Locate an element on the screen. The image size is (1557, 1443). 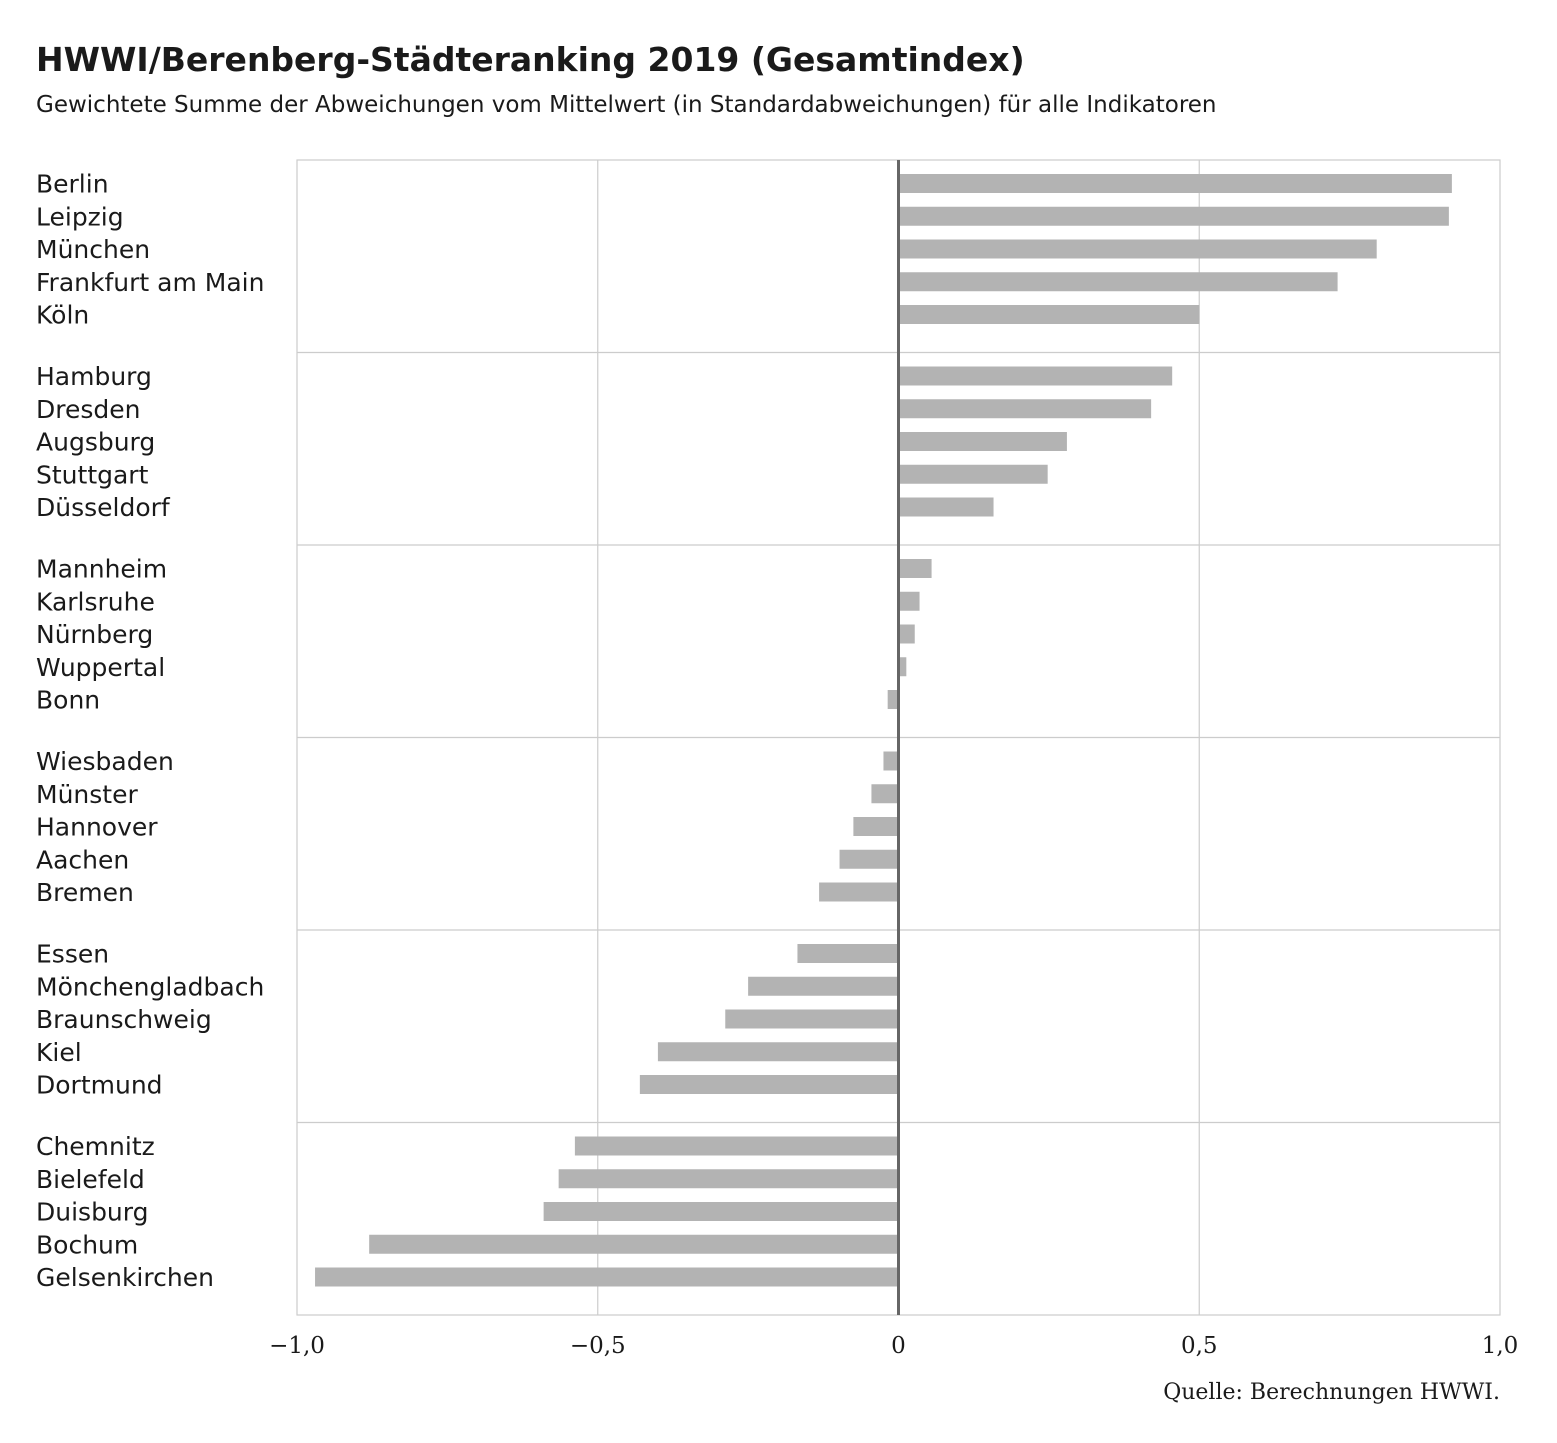
category-label: Augsburg is located at coordinates (95, 442).